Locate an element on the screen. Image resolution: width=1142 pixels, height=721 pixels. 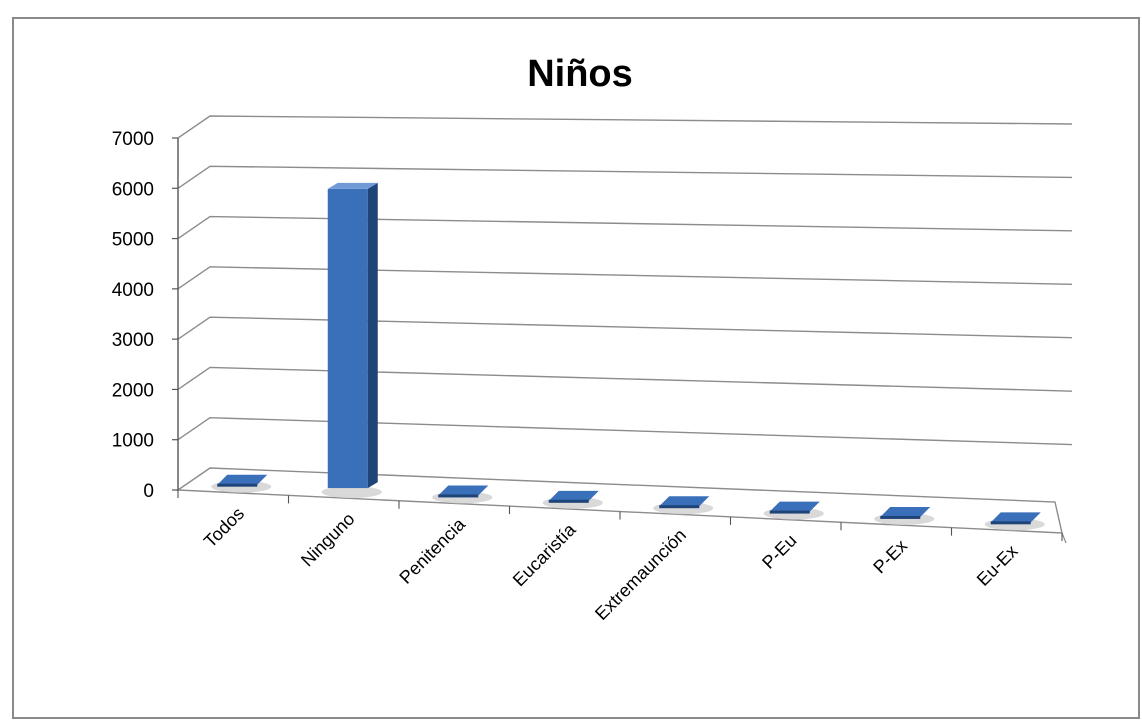
x-tick-label: Eucaristía is located at coordinates (544, 554).